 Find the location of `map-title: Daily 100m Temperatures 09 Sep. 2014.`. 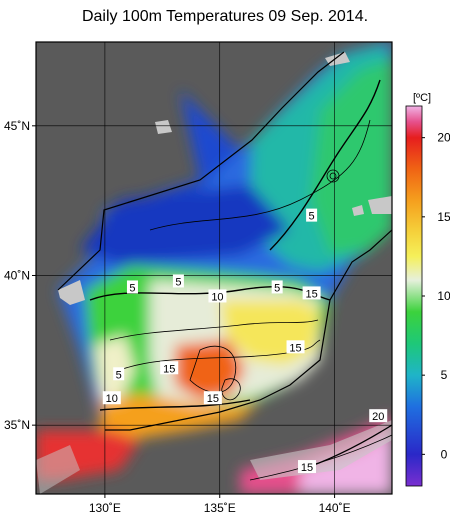

map-title: Daily 100m Temperatures 09 Sep. 2014. is located at coordinates (225, 16).